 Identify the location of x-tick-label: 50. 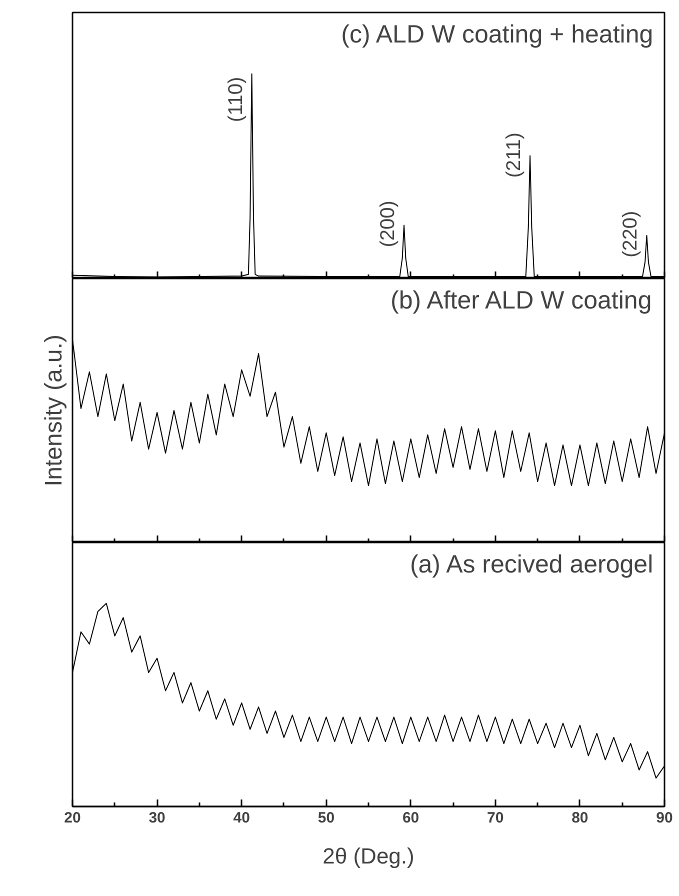
(326, 818).